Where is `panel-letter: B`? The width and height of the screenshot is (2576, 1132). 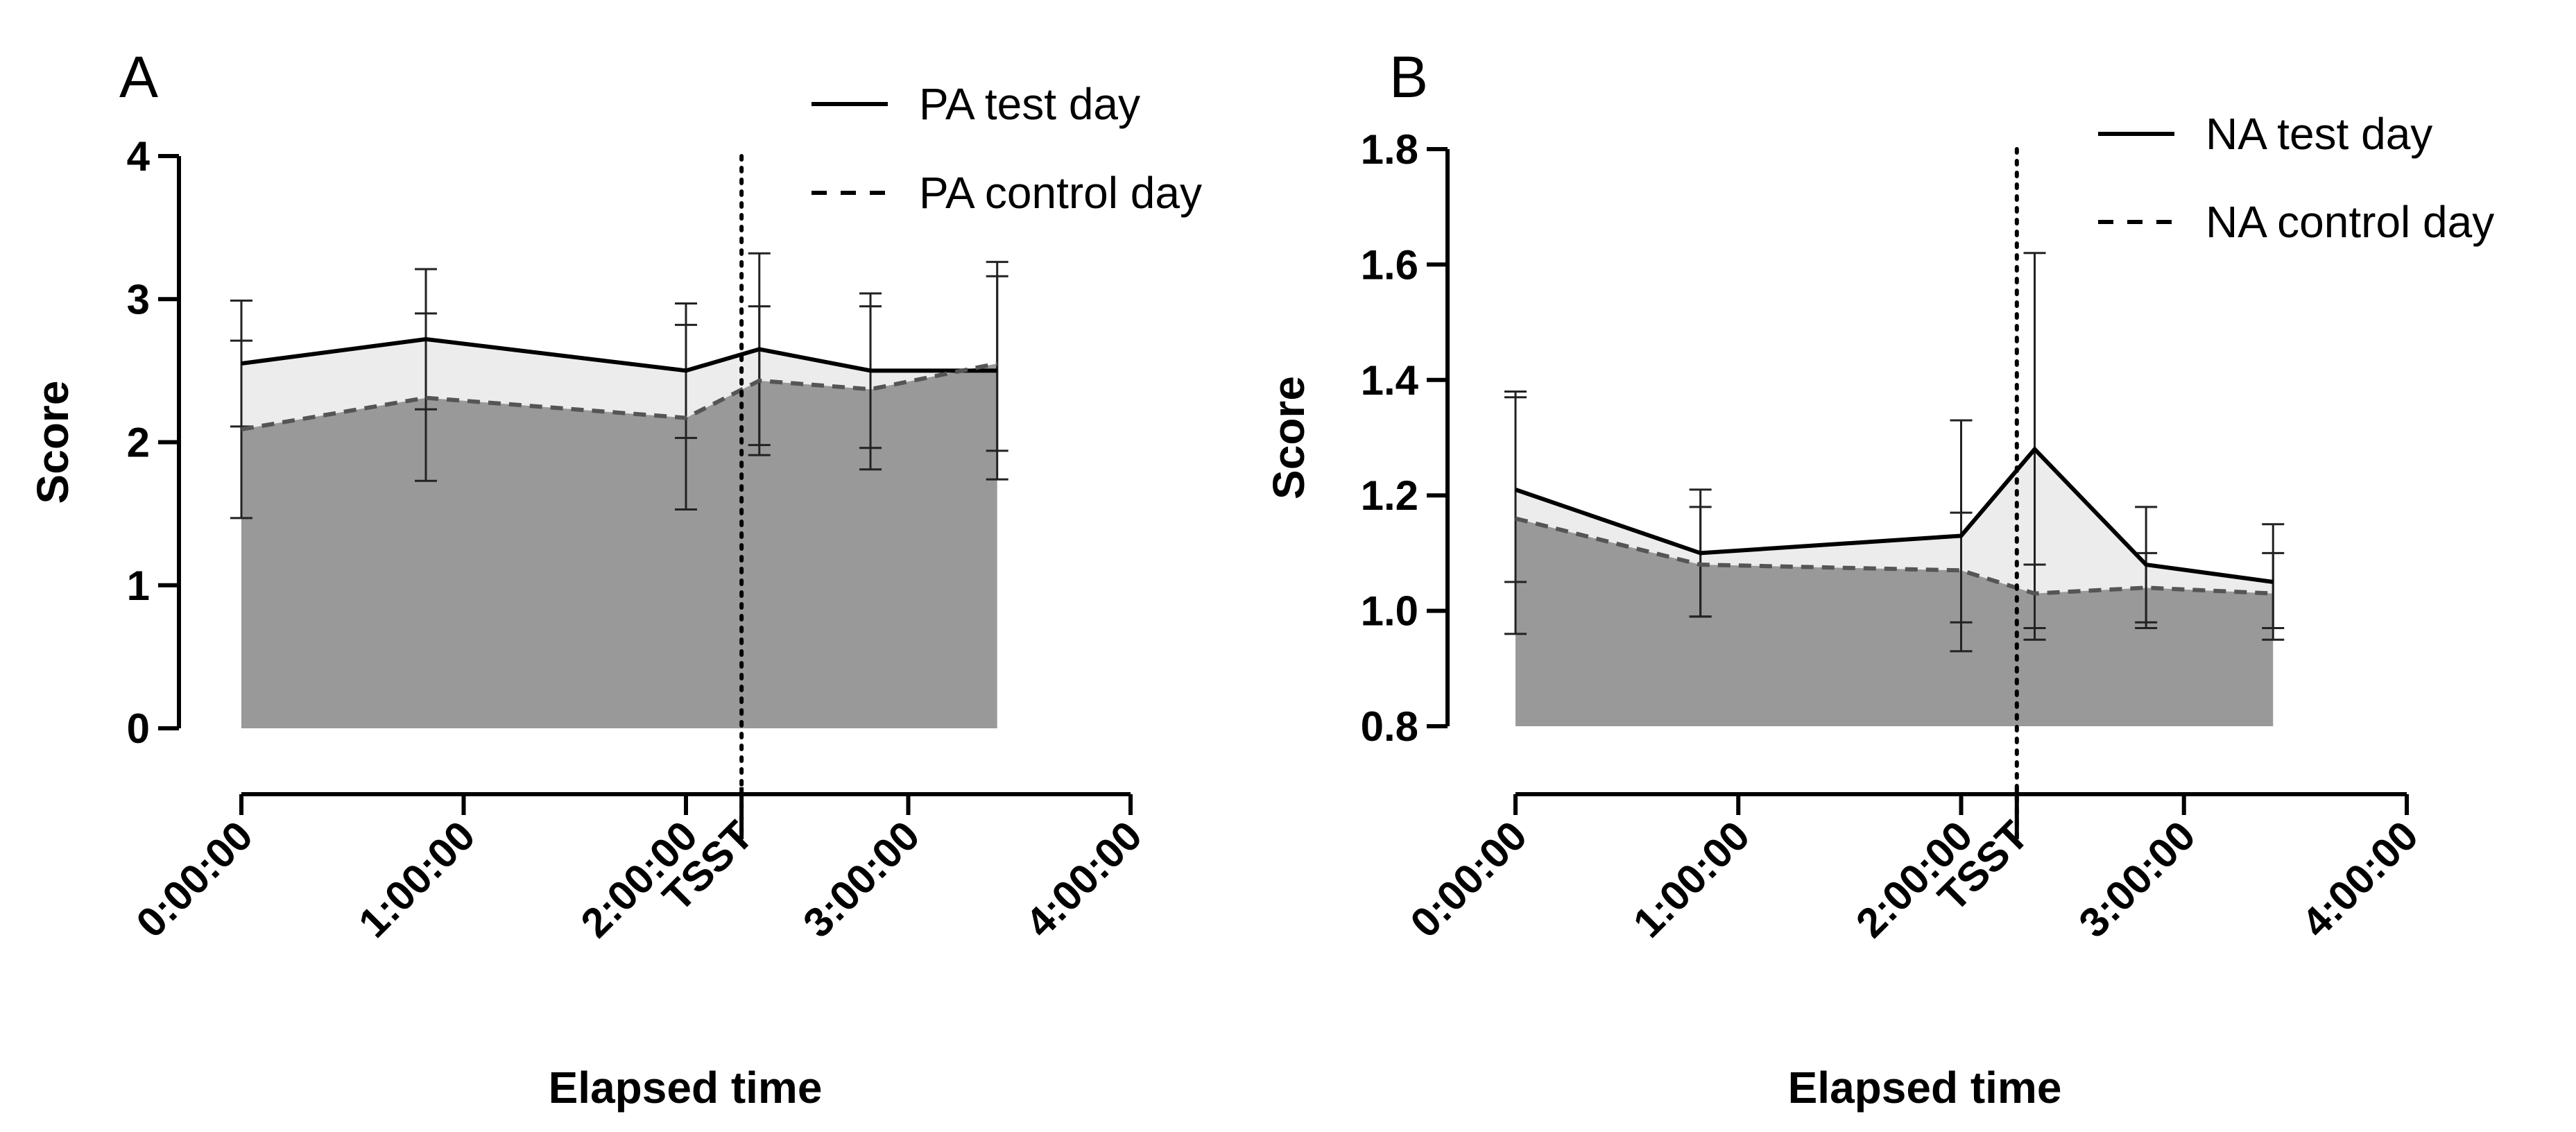
panel-letter: B is located at coordinates (1408, 77).